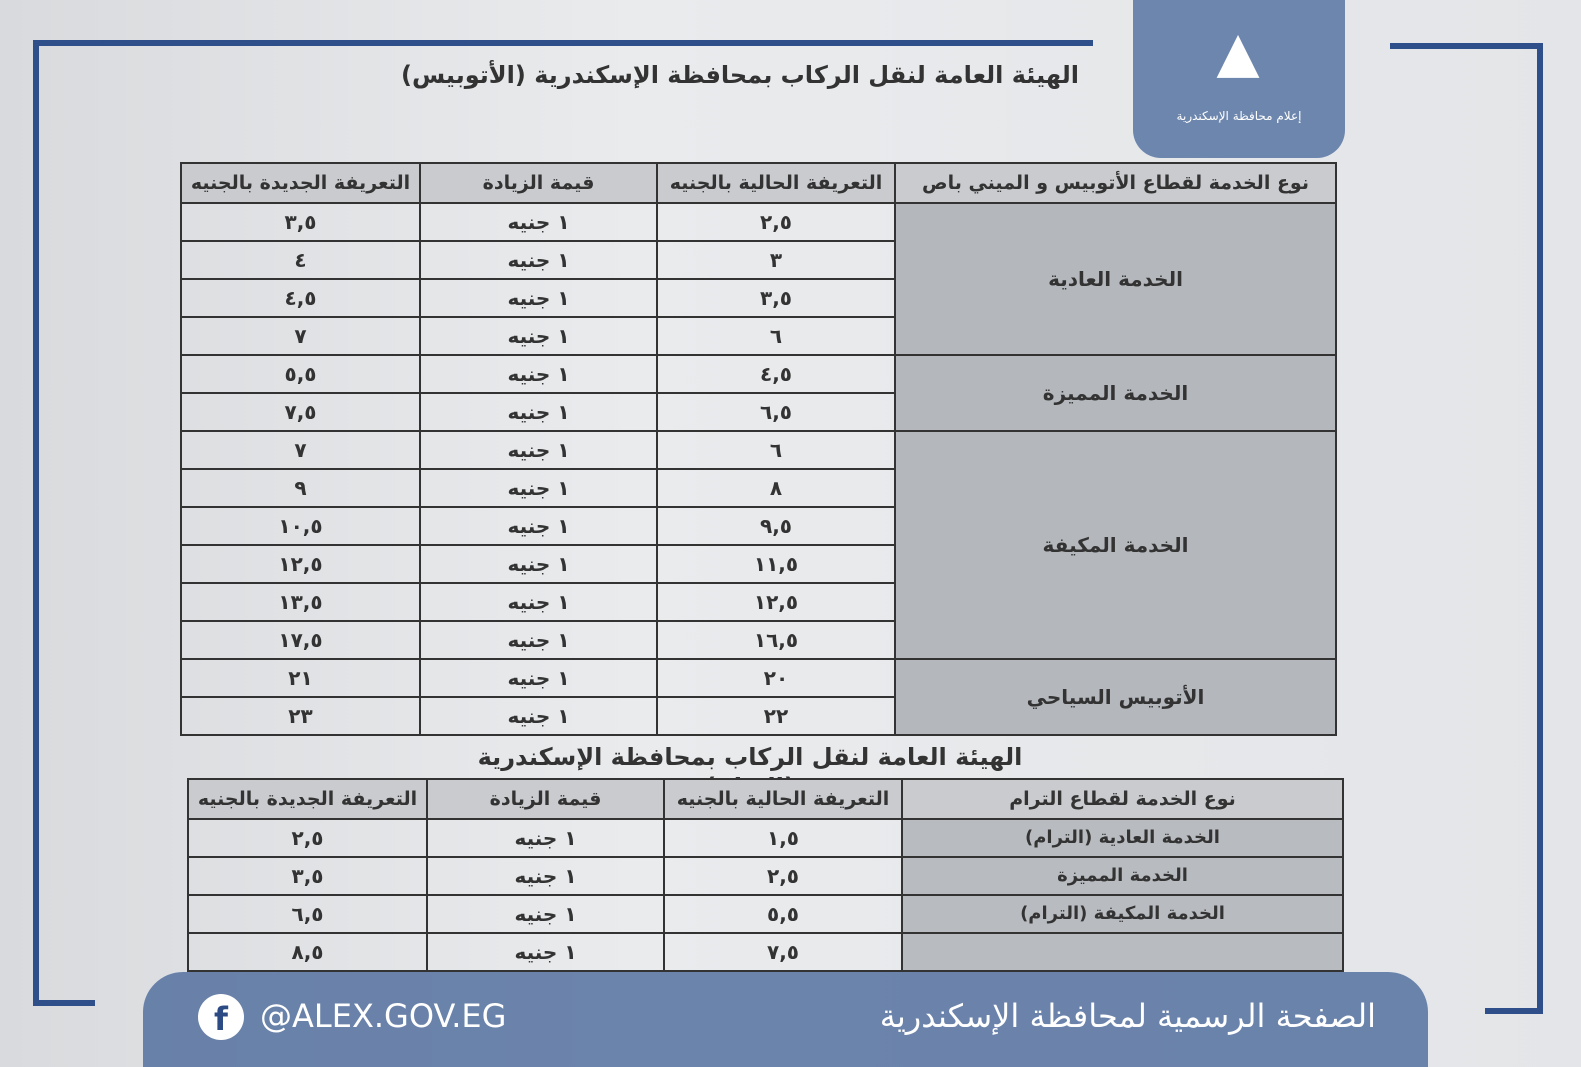 The image size is (1581, 1067). I want to click on table-row: ١٦,٥ ١ جنيه ١٧,٥, so click(758, 640).